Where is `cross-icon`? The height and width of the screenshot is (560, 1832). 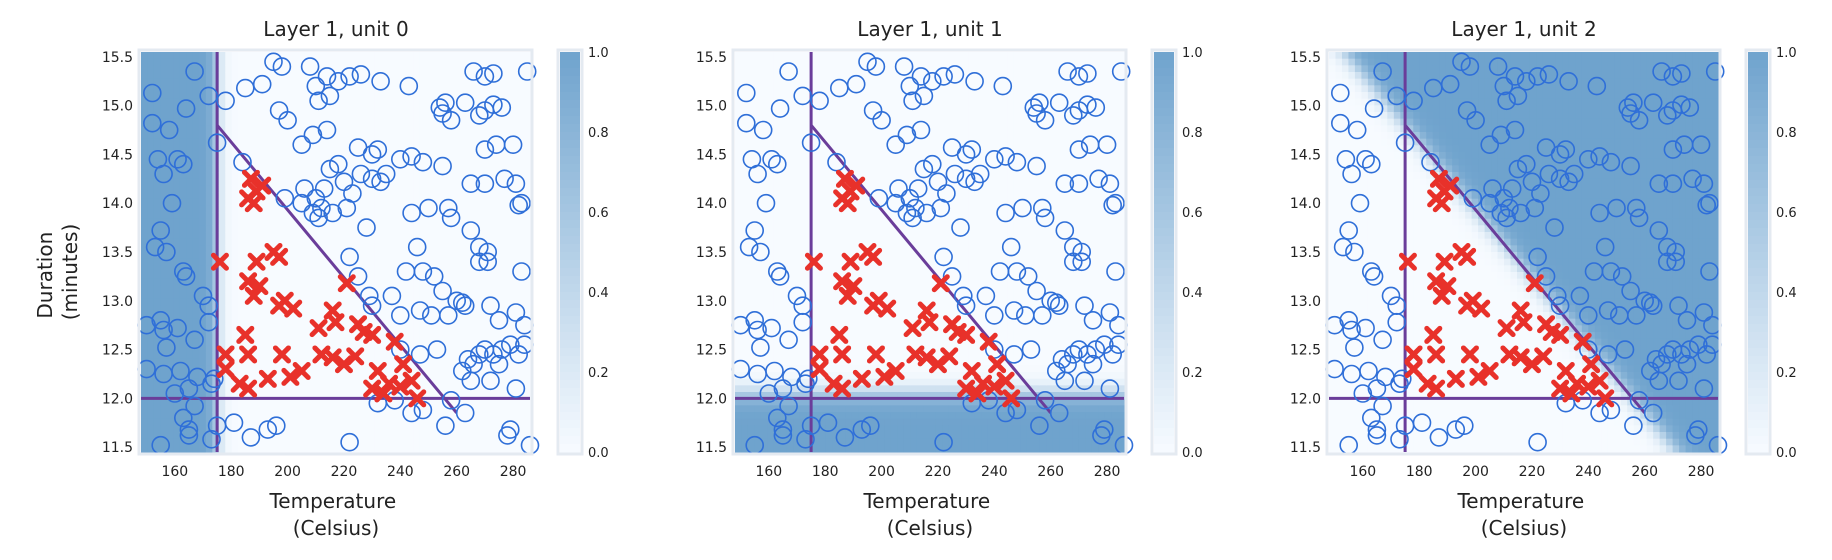 cross-icon is located at coordinates (383, 393).